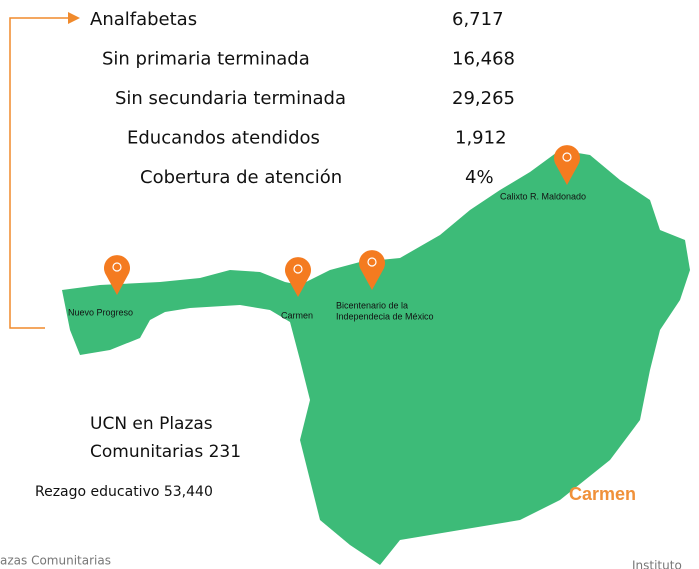 The height and width of the screenshot is (569, 699). I want to click on stat-value: 1,912, so click(481, 138).